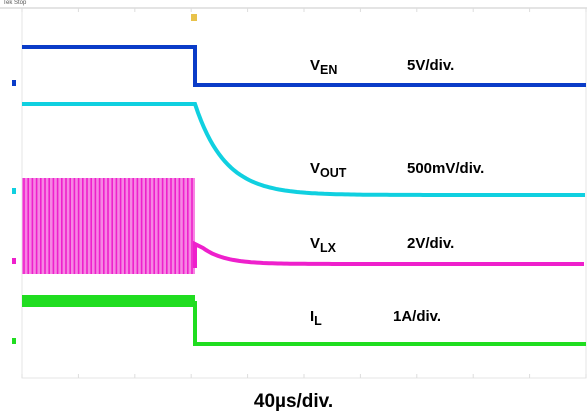 The width and height of the screenshot is (587, 419). I want to click on scale-i-l: 1A/div., so click(417, 316).